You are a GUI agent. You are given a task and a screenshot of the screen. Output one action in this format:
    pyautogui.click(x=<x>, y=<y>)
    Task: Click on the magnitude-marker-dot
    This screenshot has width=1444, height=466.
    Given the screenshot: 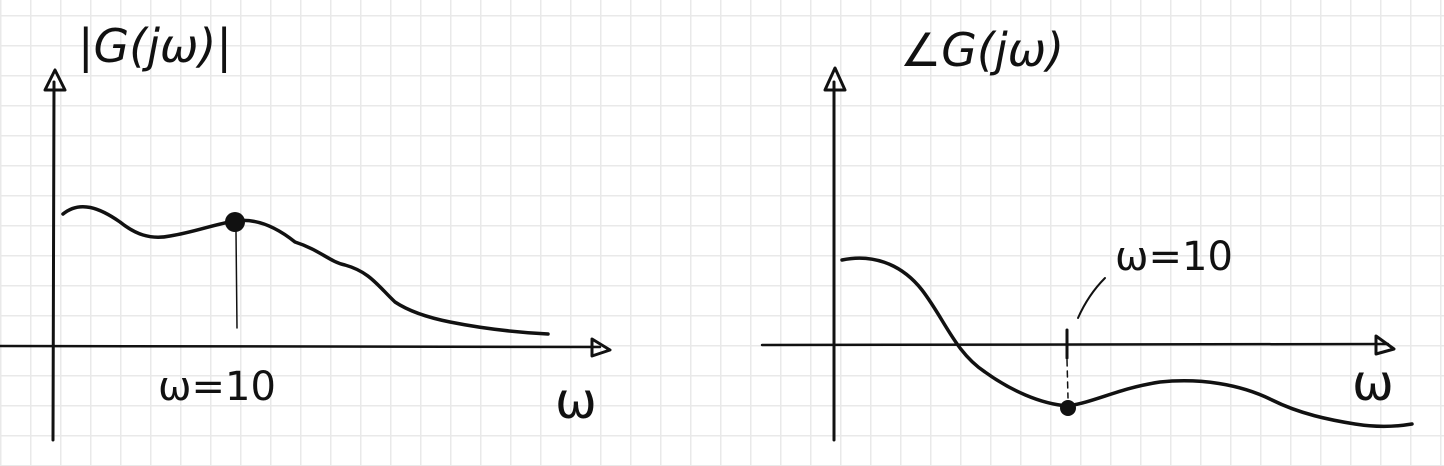 What is the action you would take?
    pyautogui.click(x=235, y=222)
    